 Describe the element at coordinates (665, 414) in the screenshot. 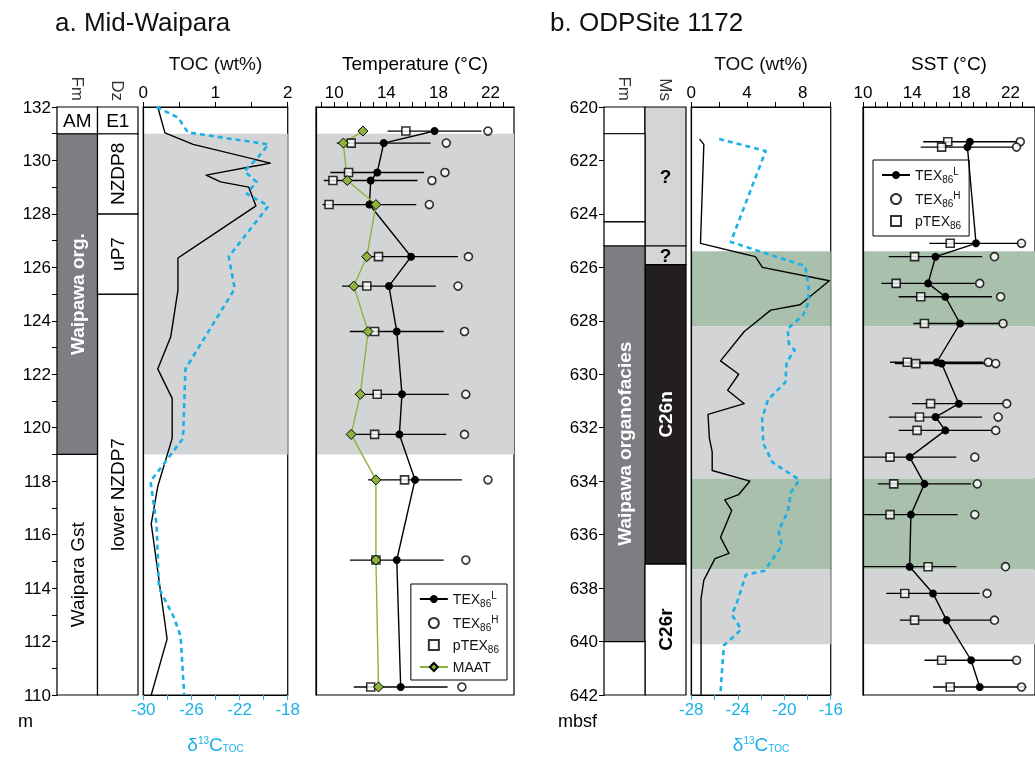

I see `data-label: C26n` at that location.